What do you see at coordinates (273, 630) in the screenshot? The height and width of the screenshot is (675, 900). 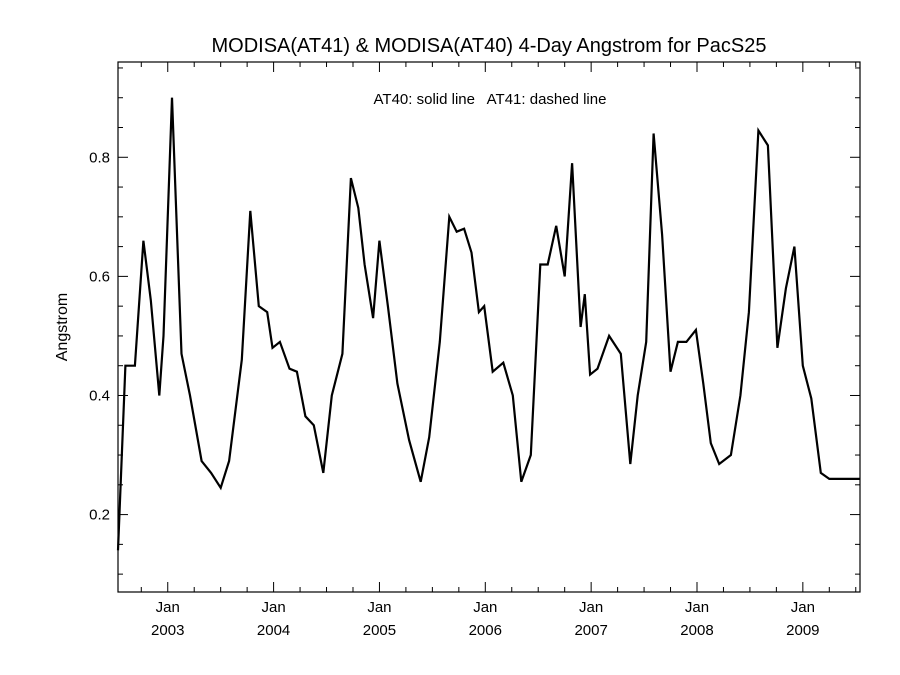 I see `x-tick-label-year: 2004` at bounding box center [273, 630].